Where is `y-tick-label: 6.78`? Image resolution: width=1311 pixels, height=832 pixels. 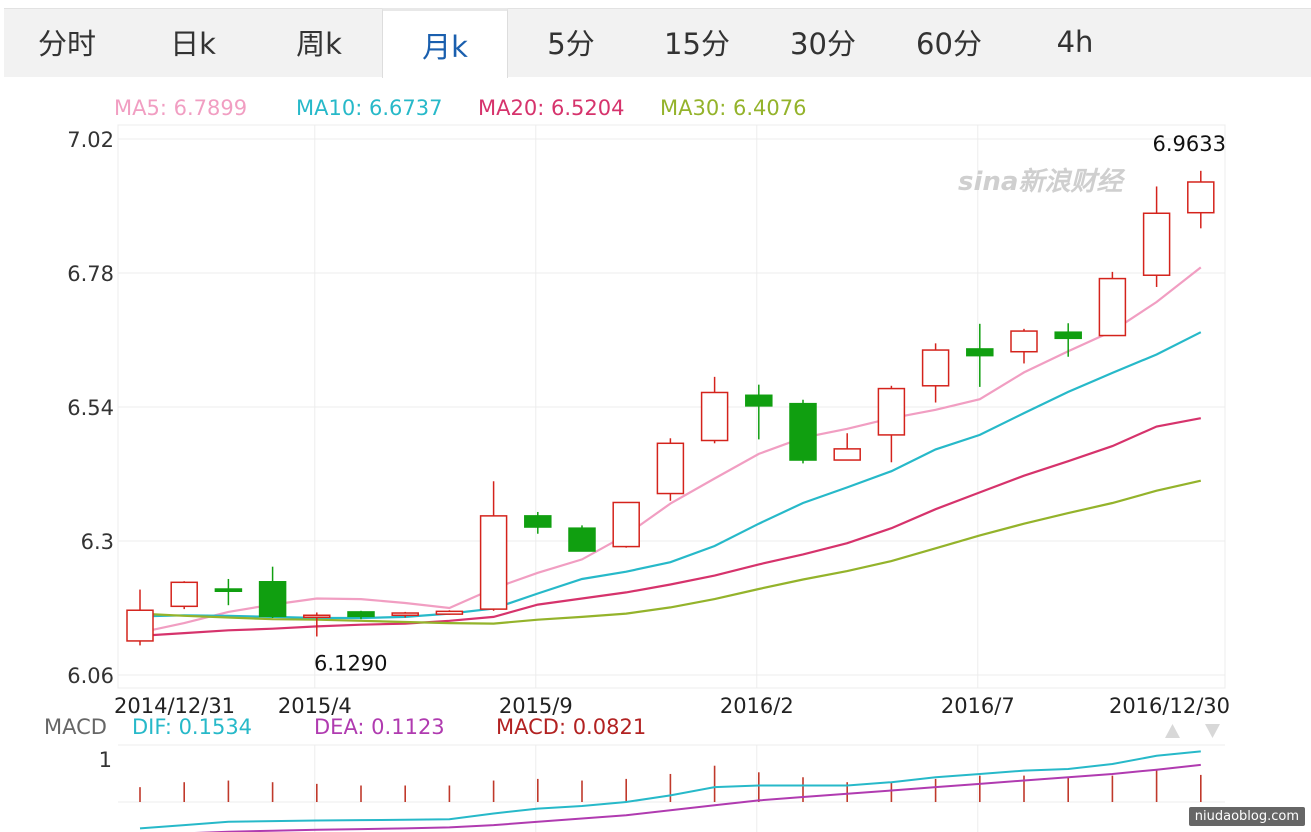
y-tick-label: 6.78 is located at coordinates (90, 274).